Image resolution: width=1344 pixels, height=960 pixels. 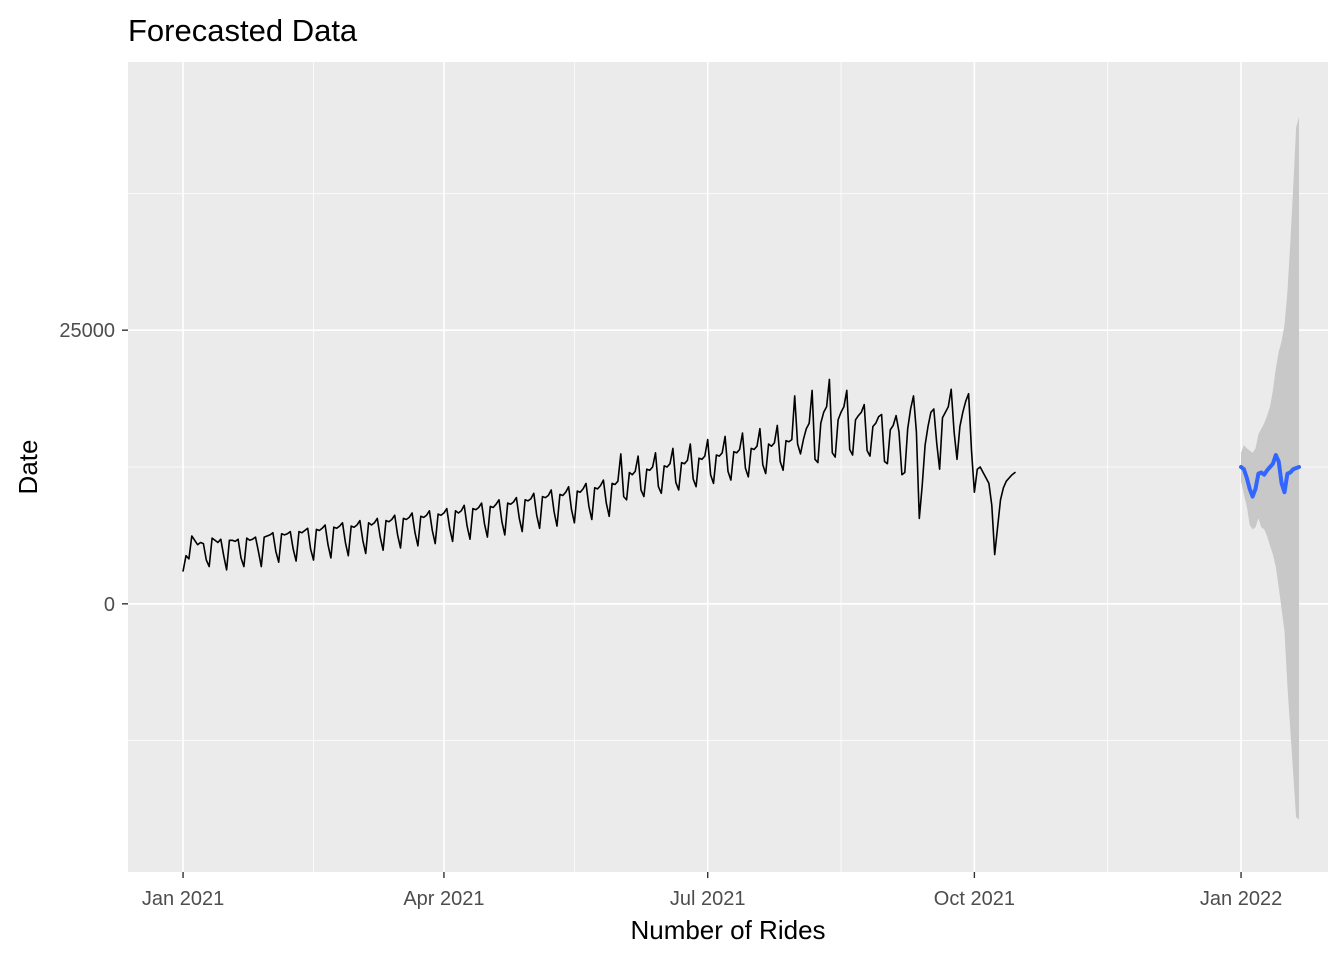 I want to click on observed-series-line, so click(x=599, y=475).